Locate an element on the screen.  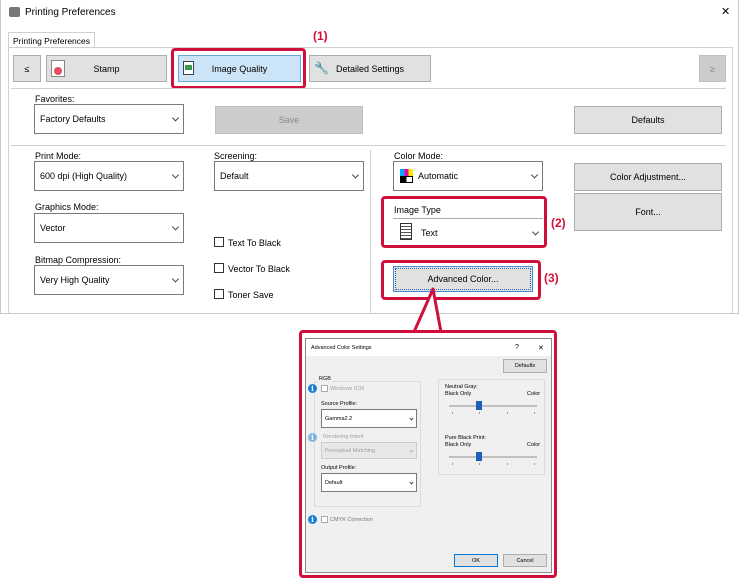
print-mode-value: 600 dpi (High Quality) is located at coordinates (84, 176).